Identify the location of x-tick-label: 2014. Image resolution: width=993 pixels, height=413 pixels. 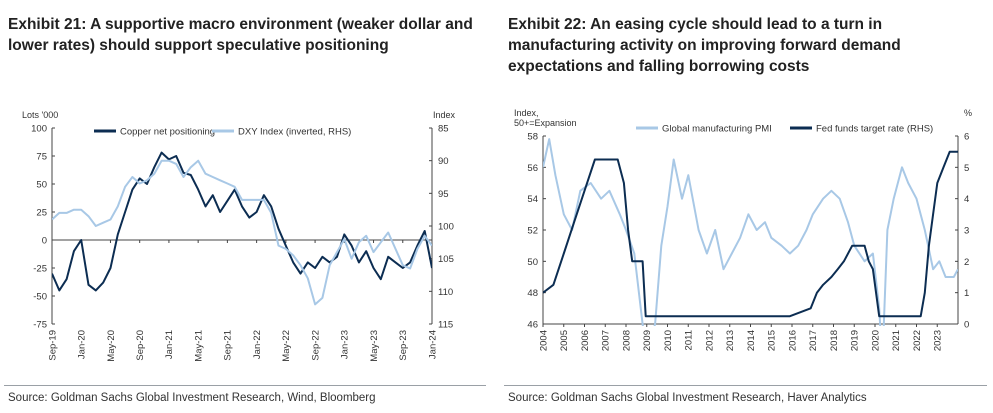
(751, 340).